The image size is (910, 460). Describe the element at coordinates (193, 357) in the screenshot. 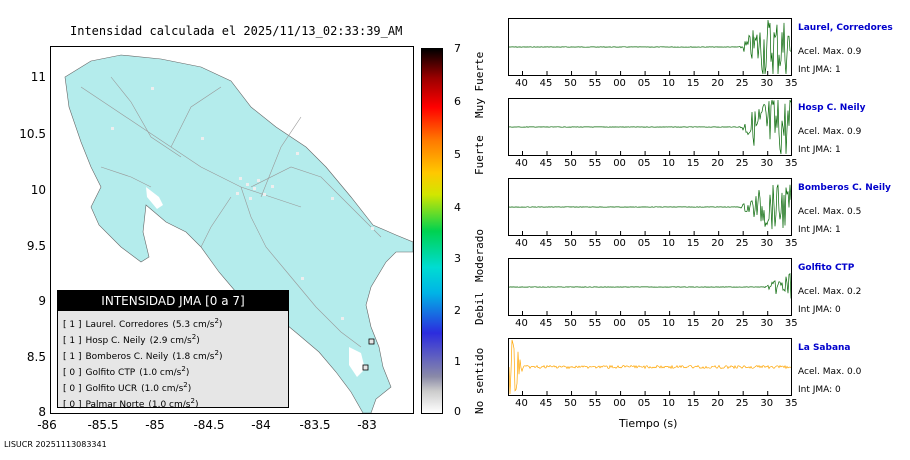

I see `legend-pga: (1.8 cm/s` at that location.